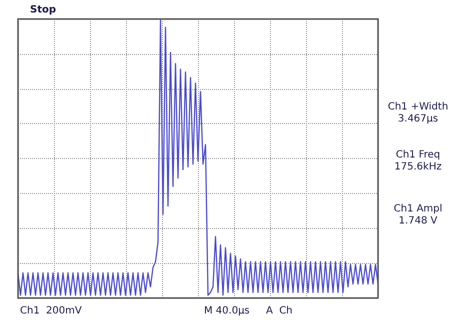  Describe the element at coordinates (418, 113) in the screenshot. I see `text: Ch1 +Width 3.467µs` at that location.